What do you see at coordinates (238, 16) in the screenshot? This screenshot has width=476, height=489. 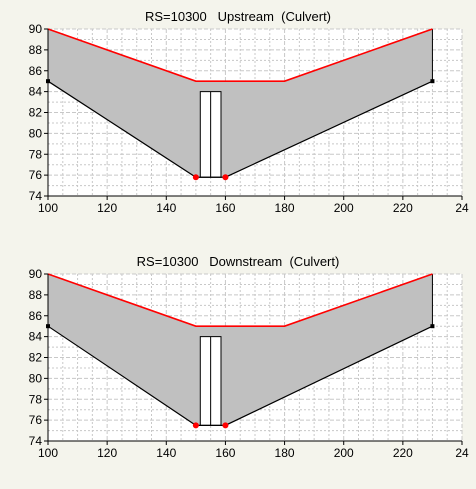 I see `chart-title: RS=10300 Upstream (Culvert)` at bounding box center [238, 16].